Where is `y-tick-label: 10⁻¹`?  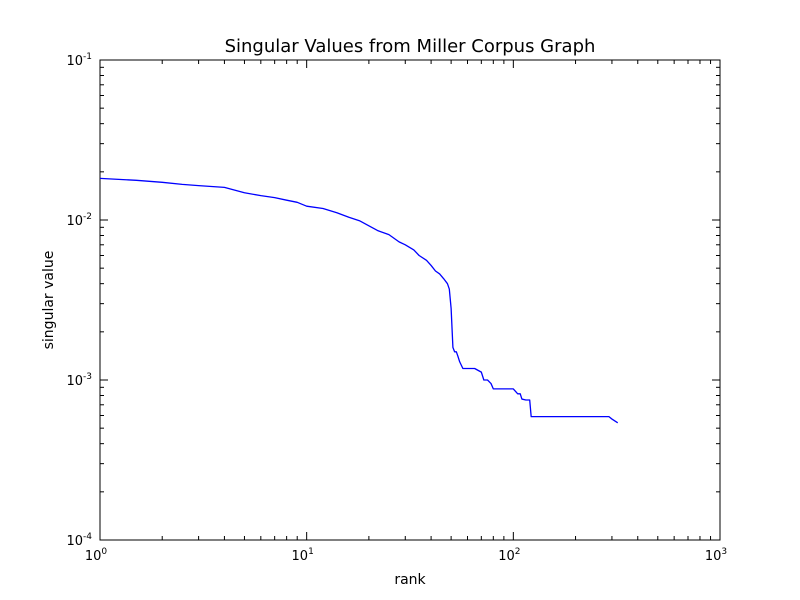 y-tick-label: 10⁻¹ is located at coordinates (79, 60).